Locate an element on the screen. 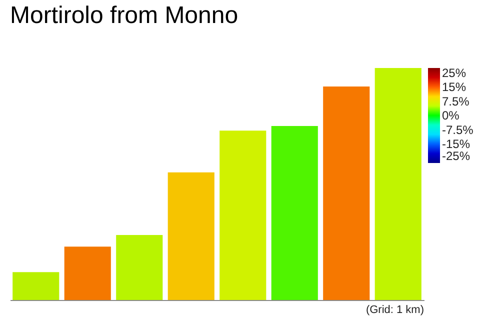 The height and width of the screenshot is (321, 480). chart-title: Mortirolo from Monno is located at coordinates (124, 15).